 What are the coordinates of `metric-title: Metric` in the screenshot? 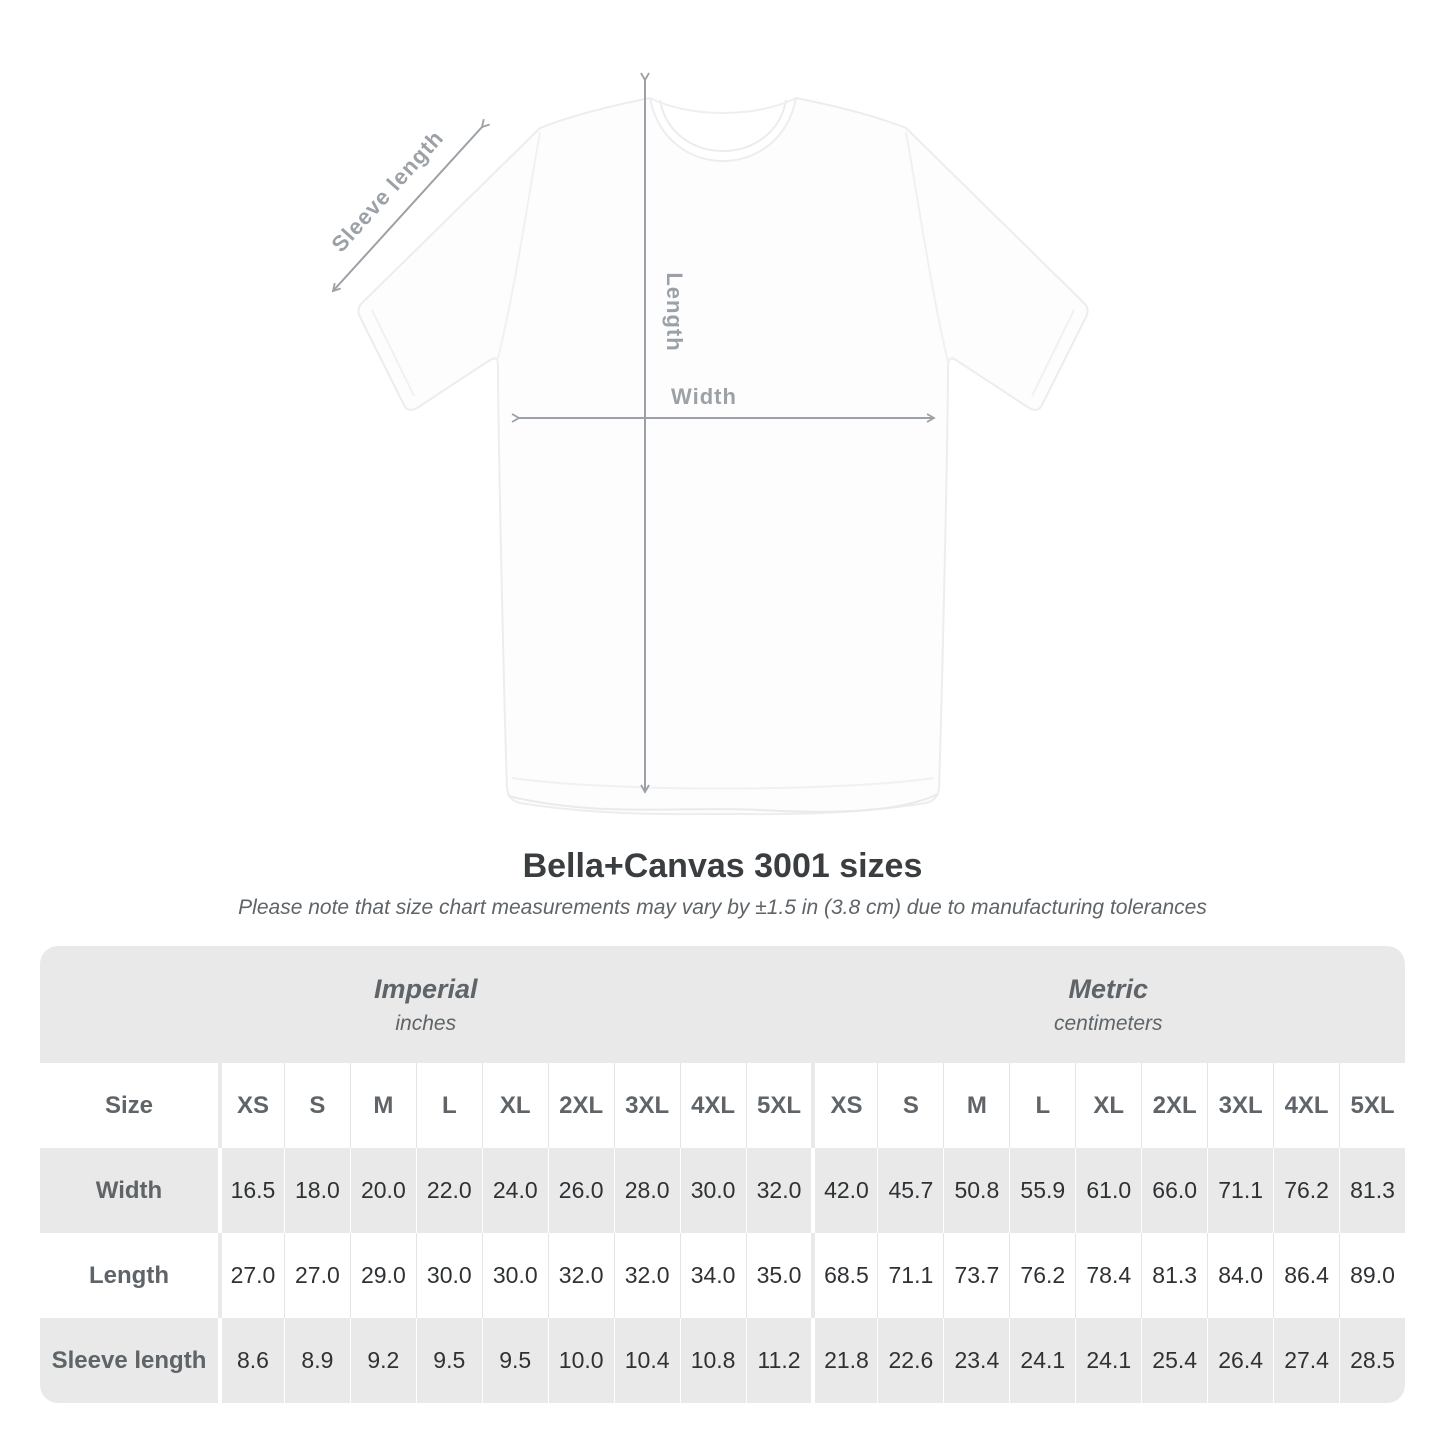 It's located at (1108, 988).